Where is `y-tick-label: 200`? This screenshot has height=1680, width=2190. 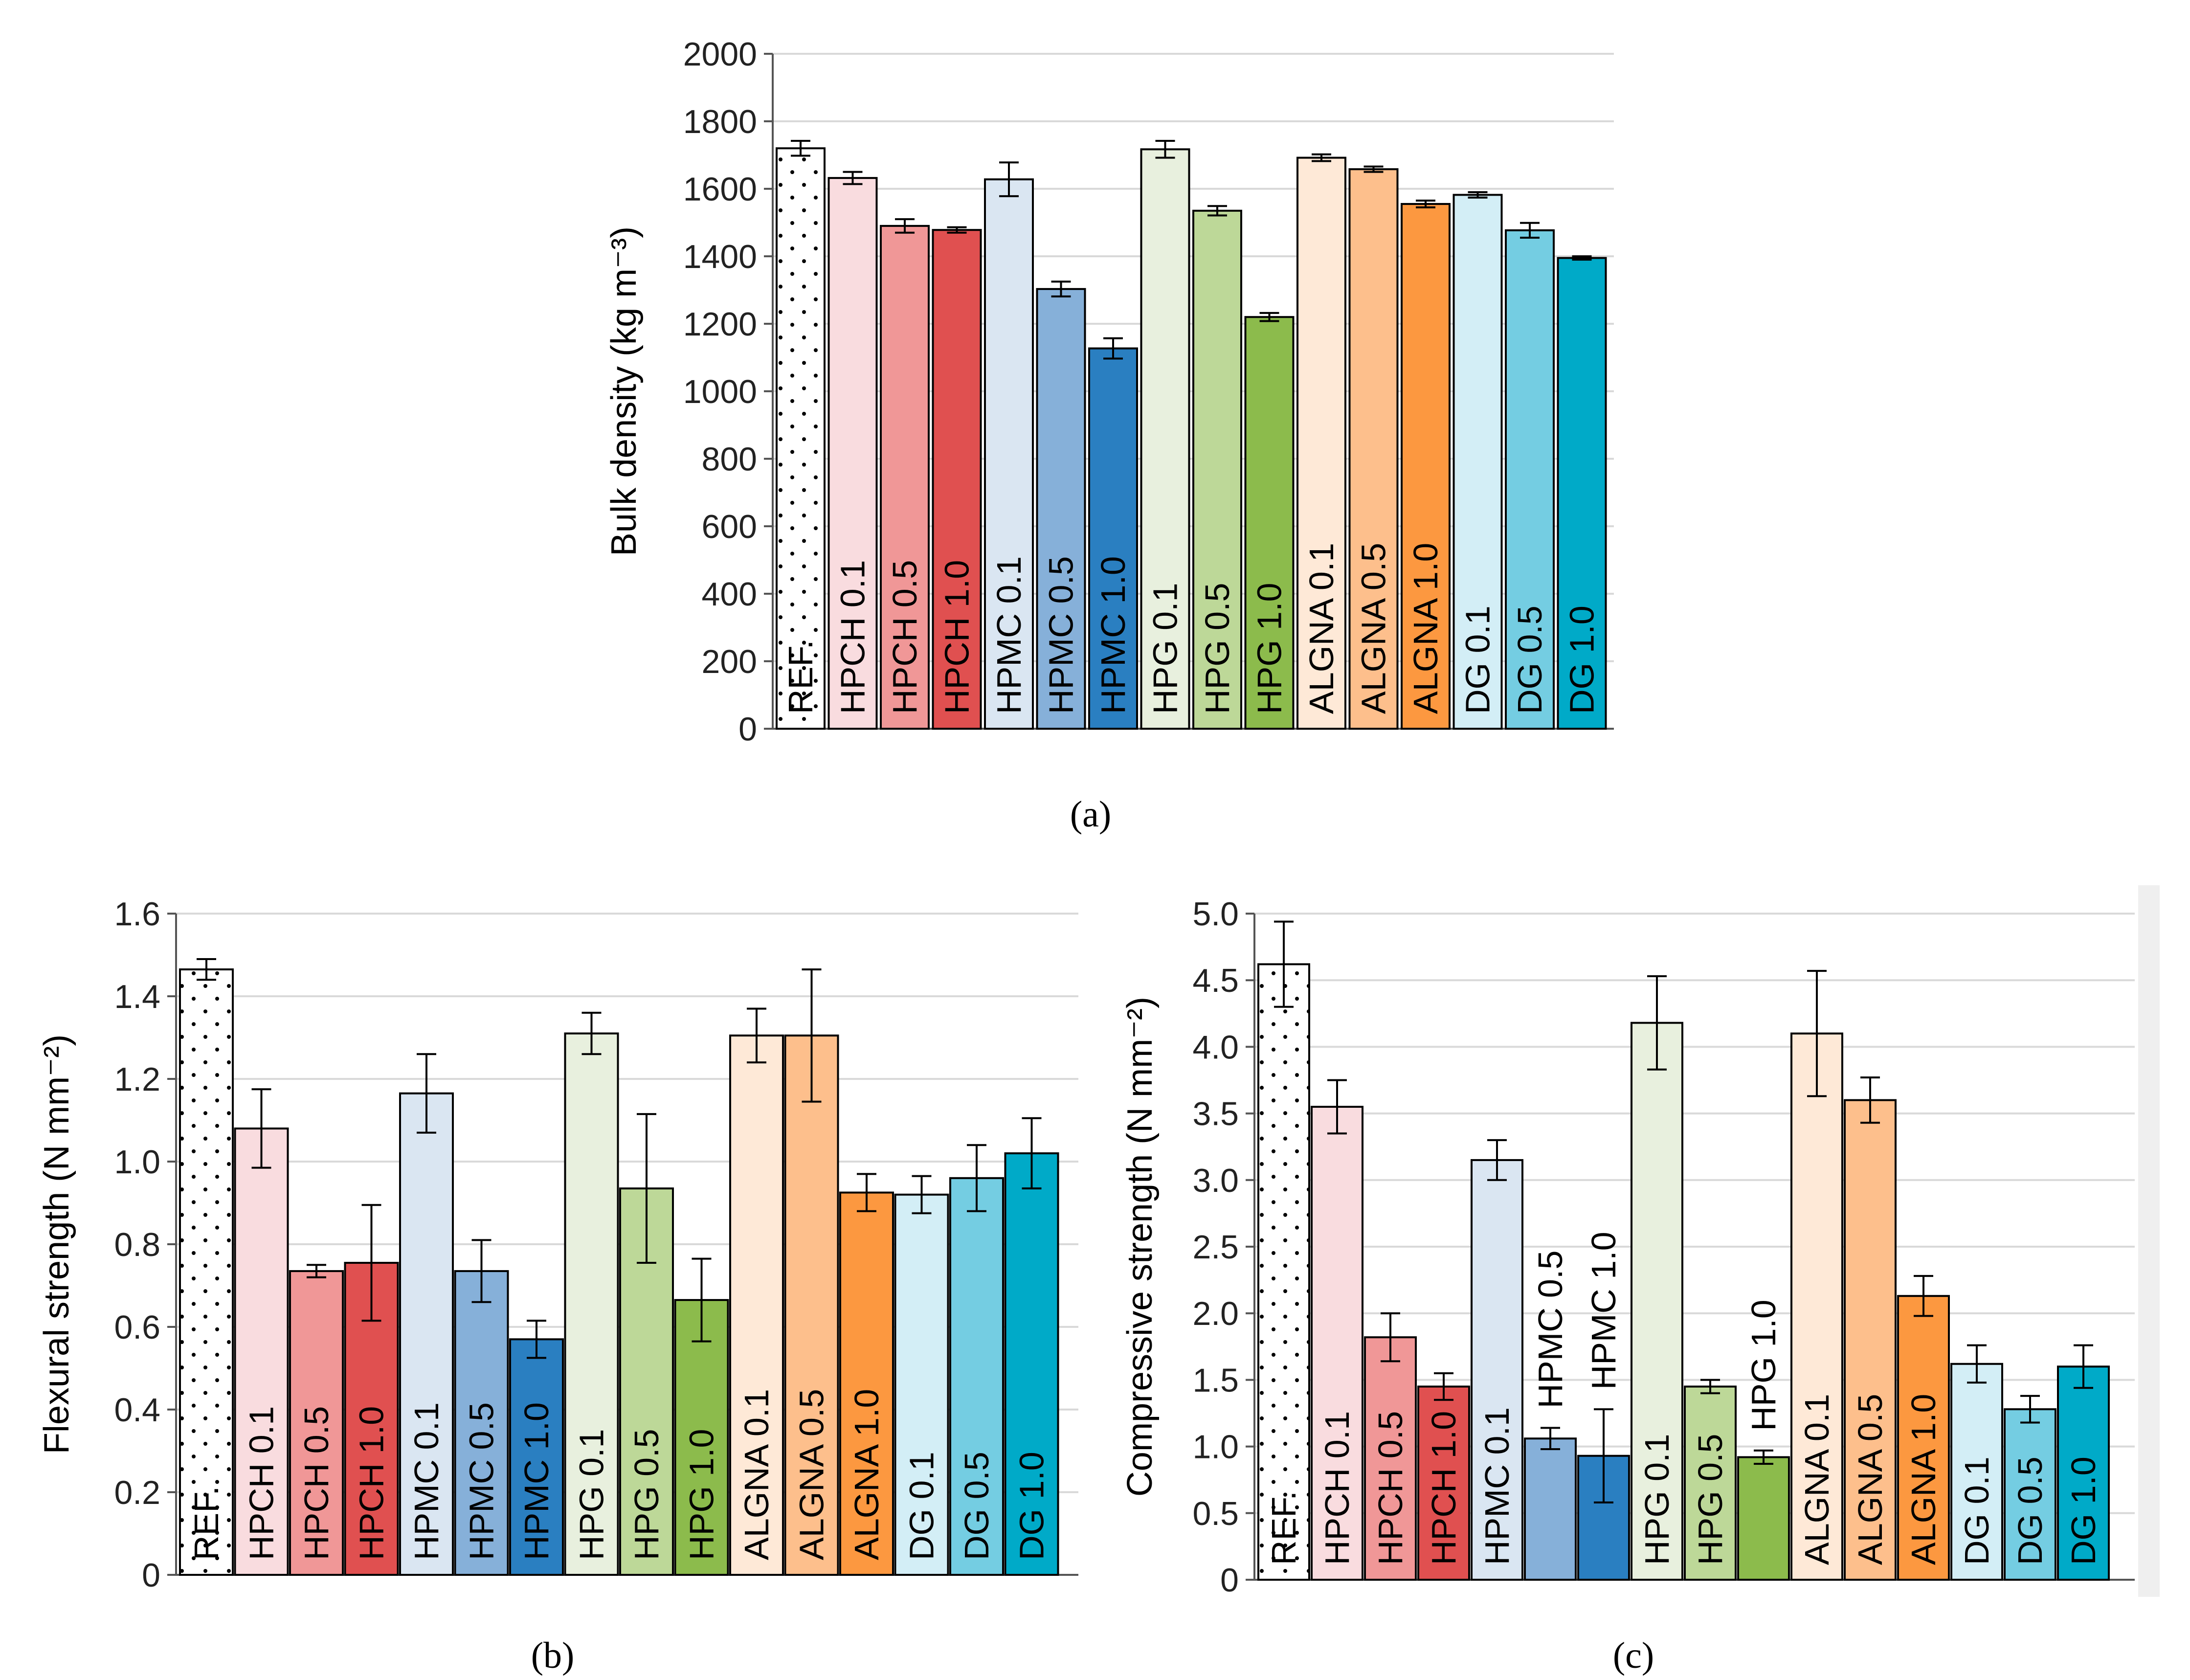 y-tick-label: 200 is located at coordinates (729, 661).